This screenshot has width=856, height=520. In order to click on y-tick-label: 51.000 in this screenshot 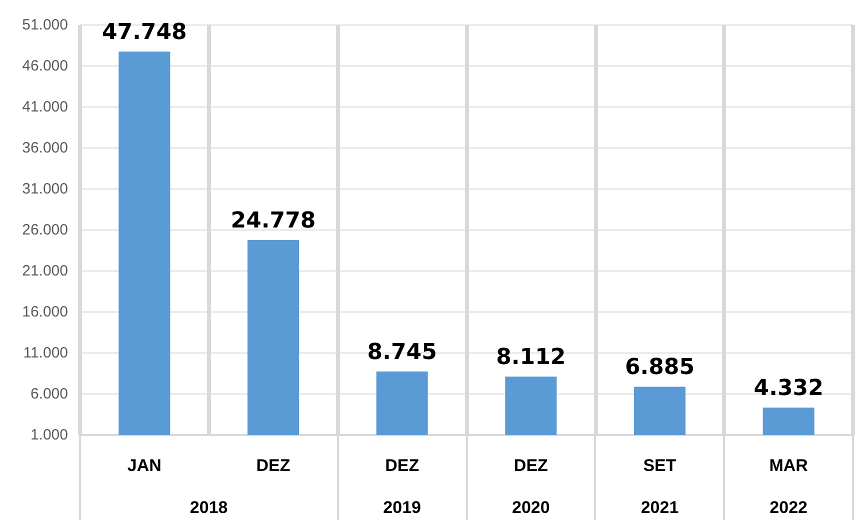, I will do `click(45, 25)`.